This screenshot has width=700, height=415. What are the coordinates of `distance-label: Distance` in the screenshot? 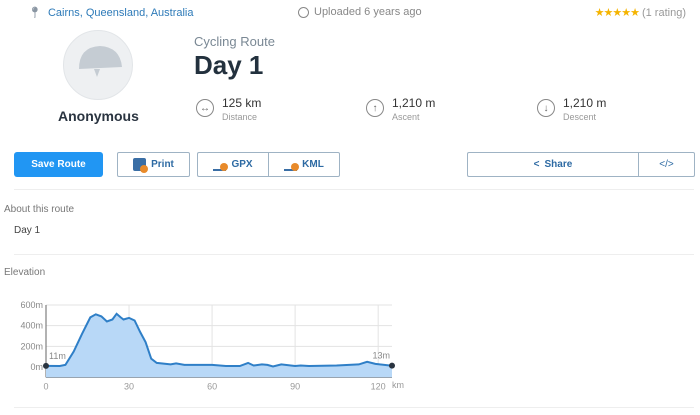 It's located at (240, 117).